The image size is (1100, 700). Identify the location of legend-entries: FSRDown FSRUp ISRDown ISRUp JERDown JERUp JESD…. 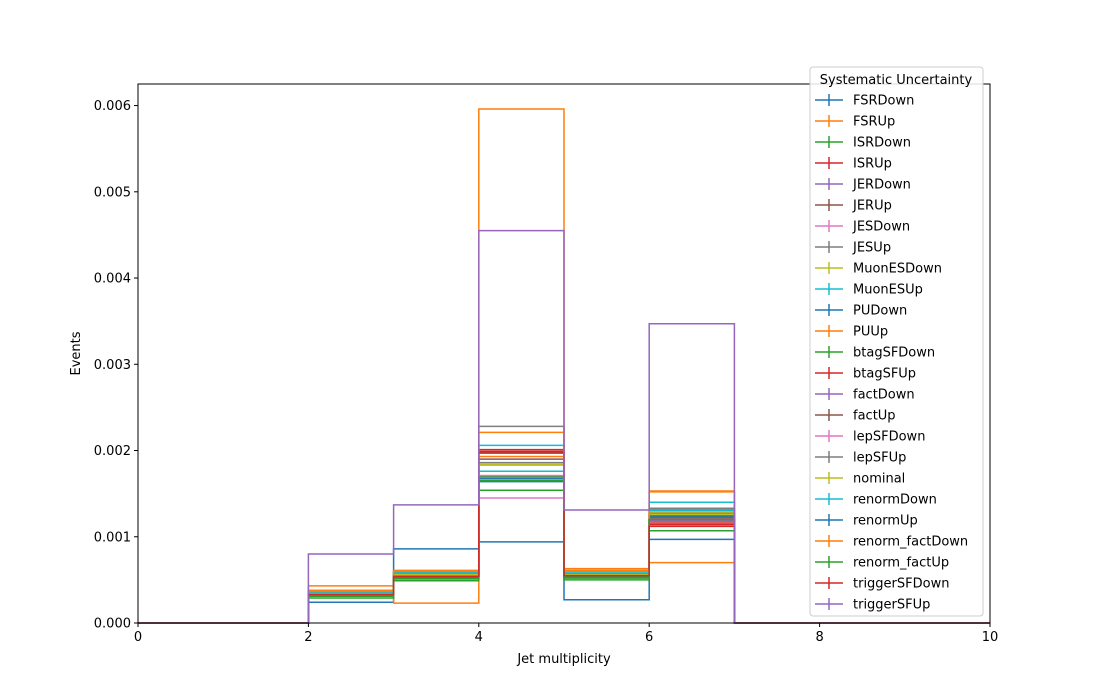
(891, 353).